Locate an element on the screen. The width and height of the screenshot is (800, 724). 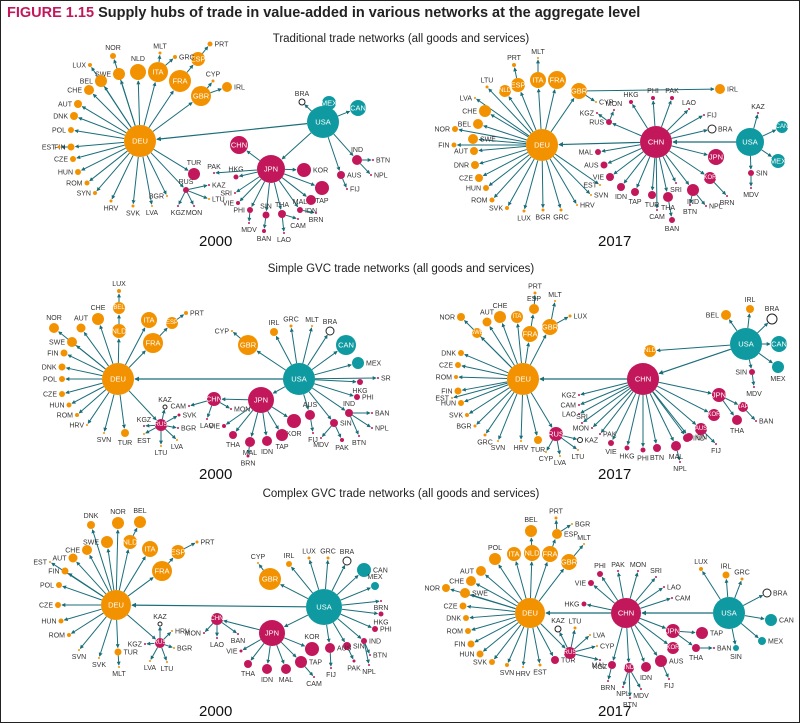
node-phi is located at coordinates (643, 450).